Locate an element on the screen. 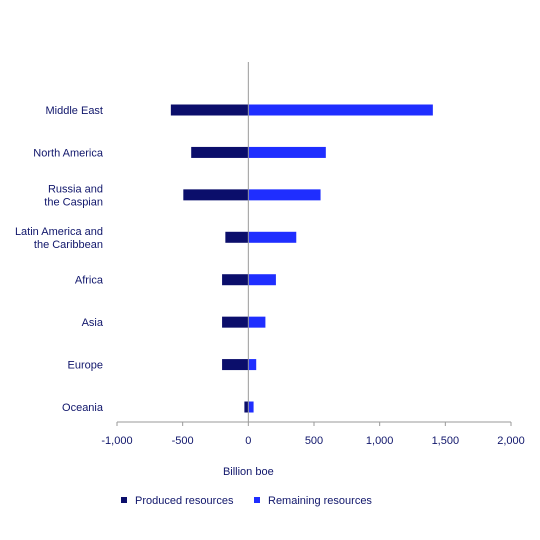 Image resolution: width=540 pixels, height=540 pixels. category-label: Oceania is located at coordinates (83, 408).